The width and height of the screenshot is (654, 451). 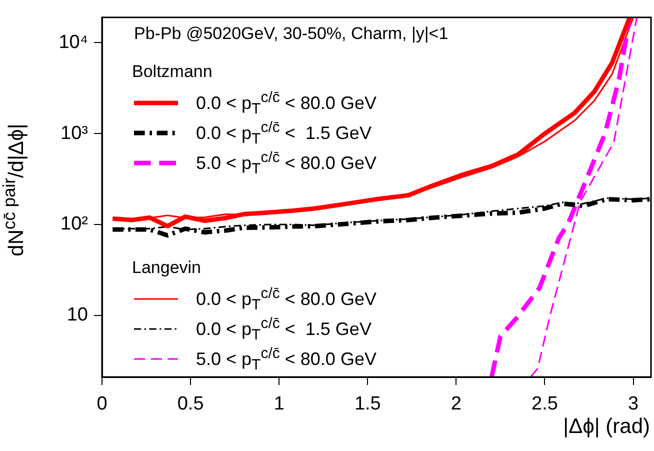 What do you see at coordinates (73, 42) in the screenshot?
I see `y-tick-label: 10⁴` at bounding box center [73, 42].